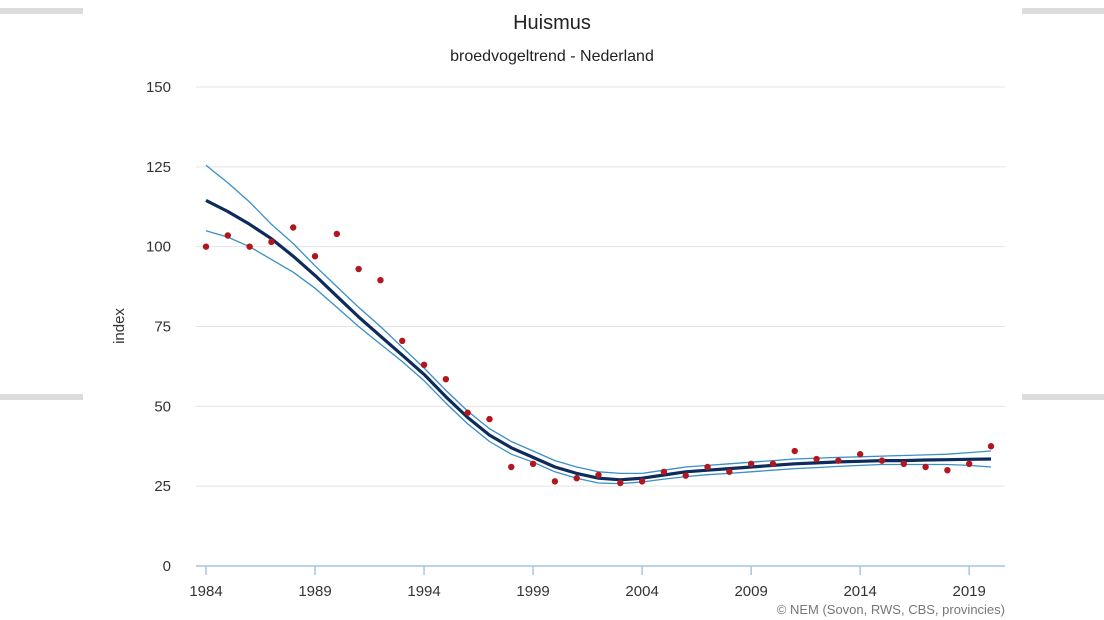 The width and height of the screenshot is (1104, 620). Describe the element at coordinates (947, 470) in the screenshot. I see `observed-point-2018` at that location.